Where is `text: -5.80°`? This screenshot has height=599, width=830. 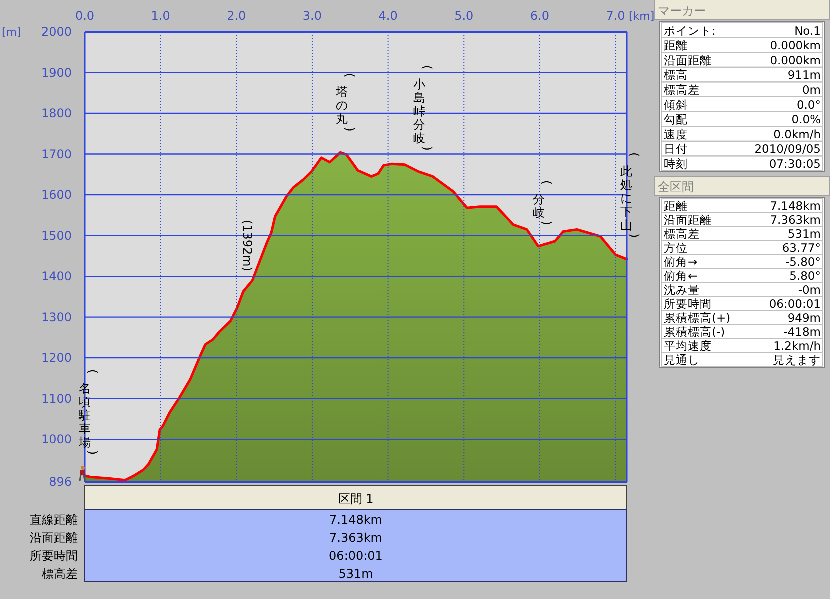
text: -5.80° is located at coordinates (803, 262).